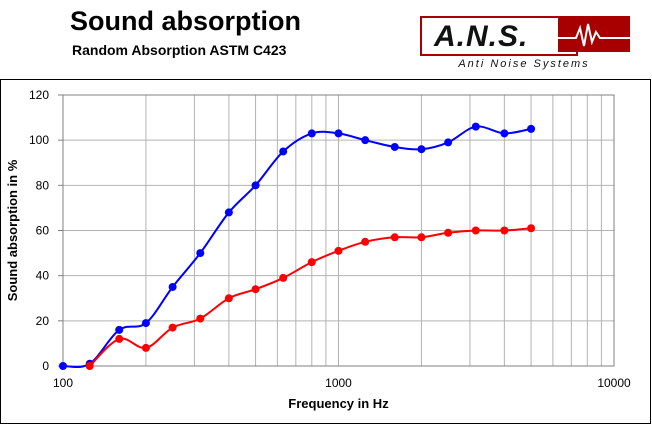  What do you see at coordinates (614, 383) in the screenshot?
I see `x-tick-label: 10000` at bounding box center [614, 383].